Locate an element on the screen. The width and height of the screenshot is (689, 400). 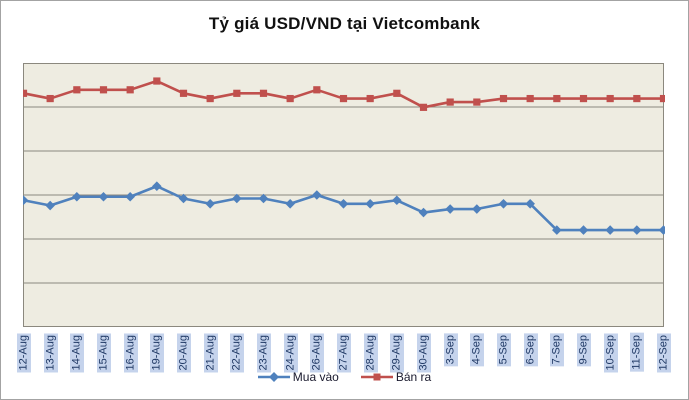
x-axis-label-text: 26-Aug is located at coordinates (317, 353).